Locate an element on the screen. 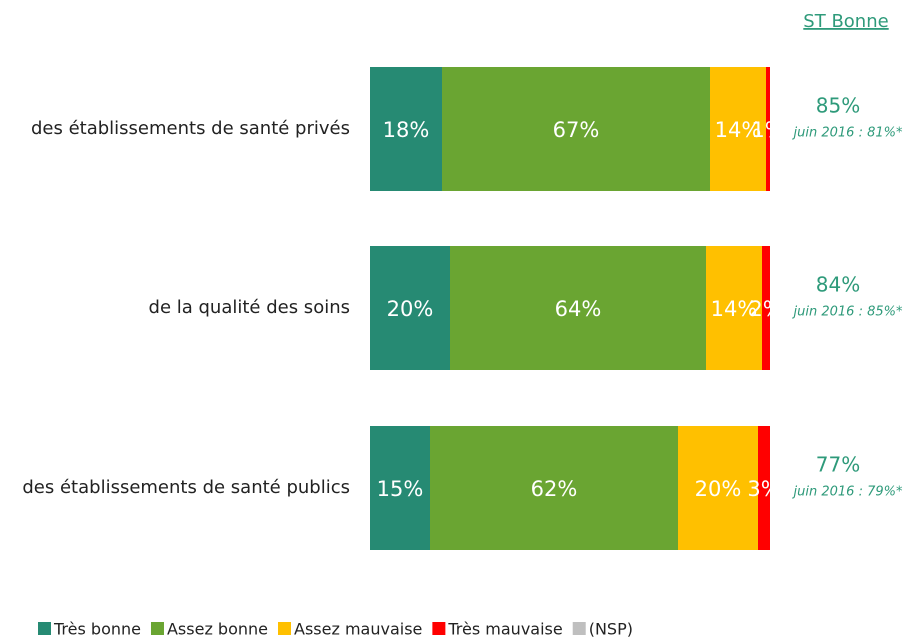 This screenshot has width=920, height=639. legend-label: Très bonne is located at coordinates (97, 629).